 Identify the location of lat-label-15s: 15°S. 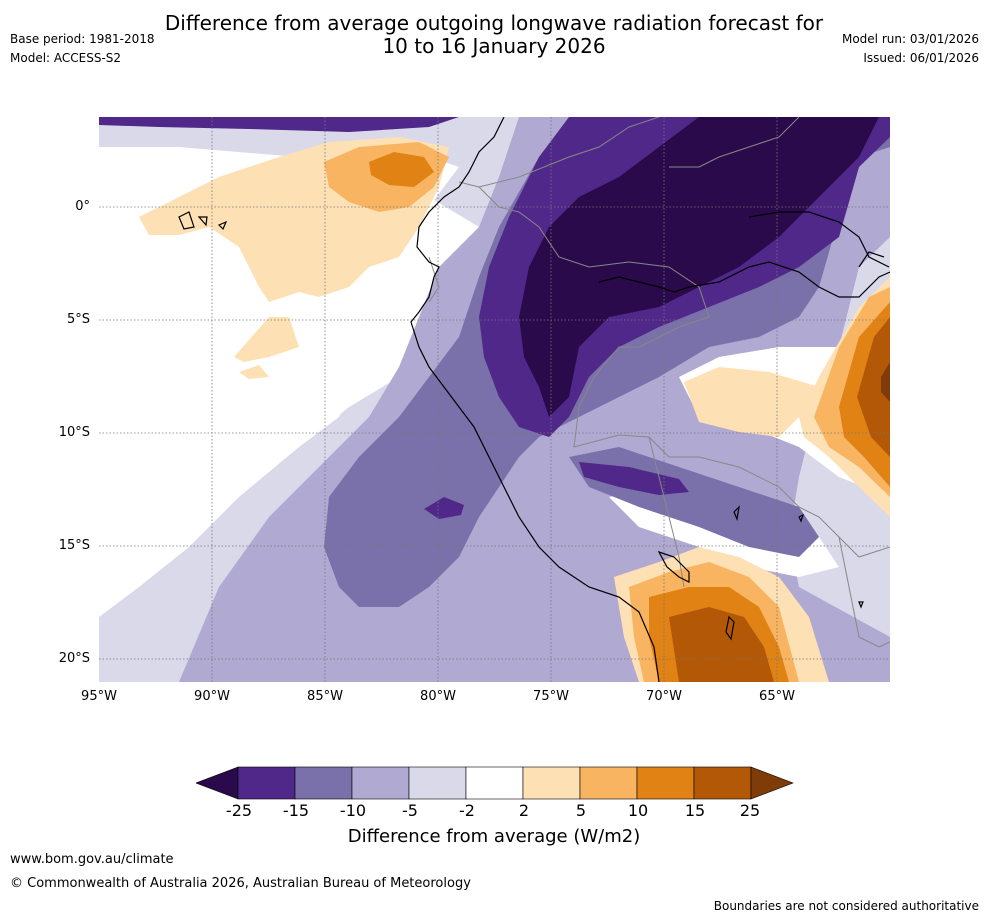
(74, 545).